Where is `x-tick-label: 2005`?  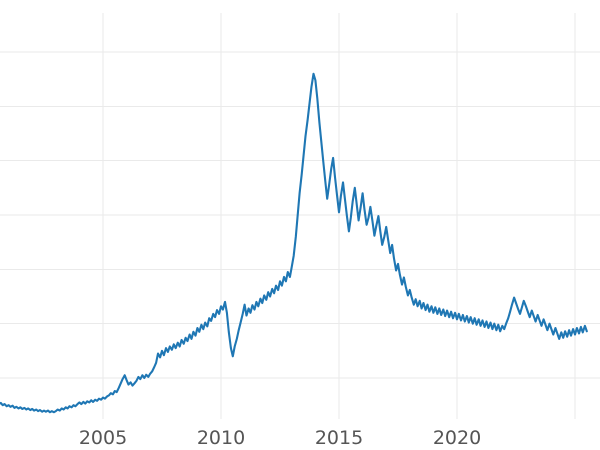
x-tick-label: 2005 is located at coordinates (103, 438).